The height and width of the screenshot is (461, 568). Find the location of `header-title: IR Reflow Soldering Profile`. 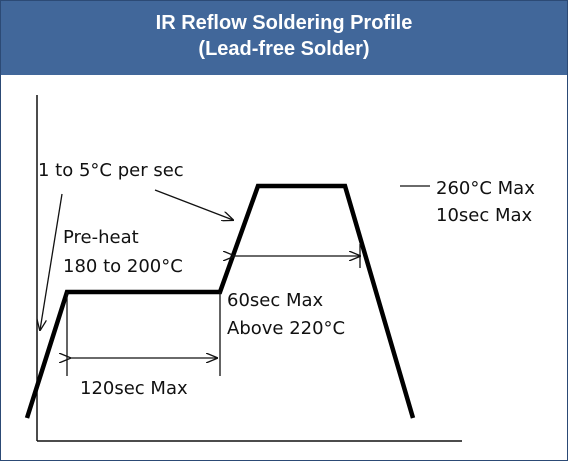

header-title: IR Reflow Soldering Profile is located at coordinates (284, 23).